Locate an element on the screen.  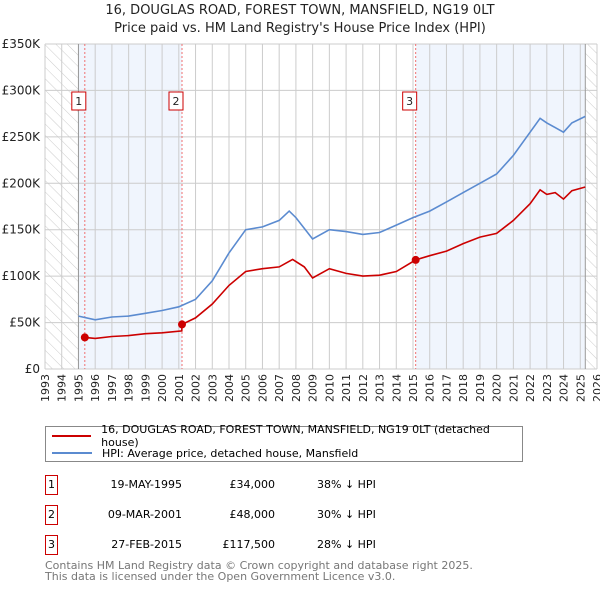
x-tick-label: 2024 is located at coordinates (564, 388).